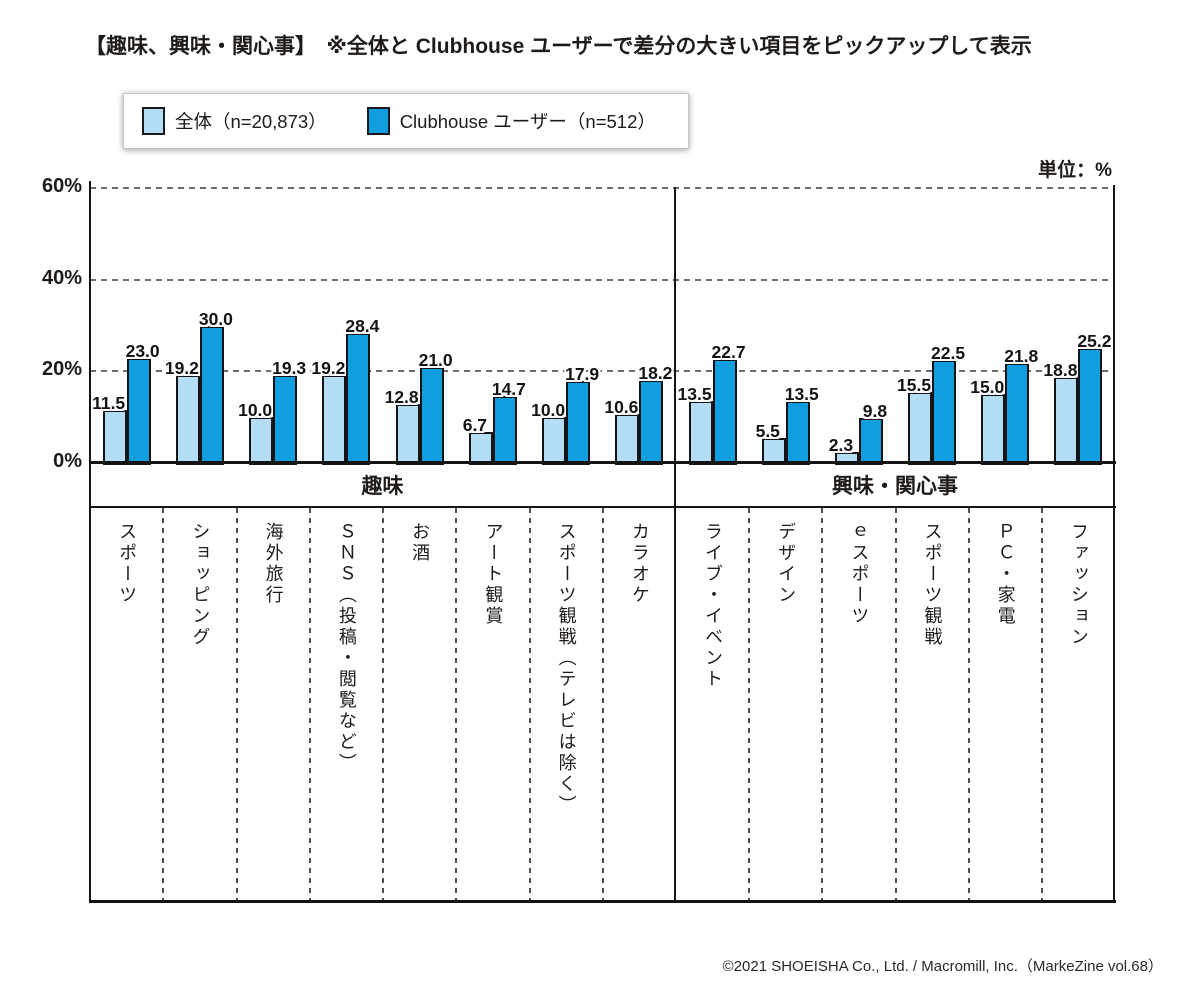 The height and width of the screenshot is (1000, 1200). I want to click on category-label-text: ｅスポーツ, so click(859, 574).